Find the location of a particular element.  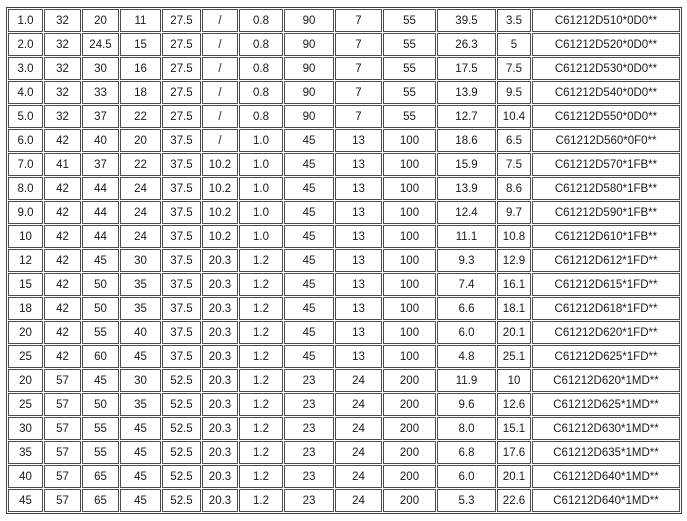

part-number-cell: C61212D625*1MD** is located at coordinates (606, 404).